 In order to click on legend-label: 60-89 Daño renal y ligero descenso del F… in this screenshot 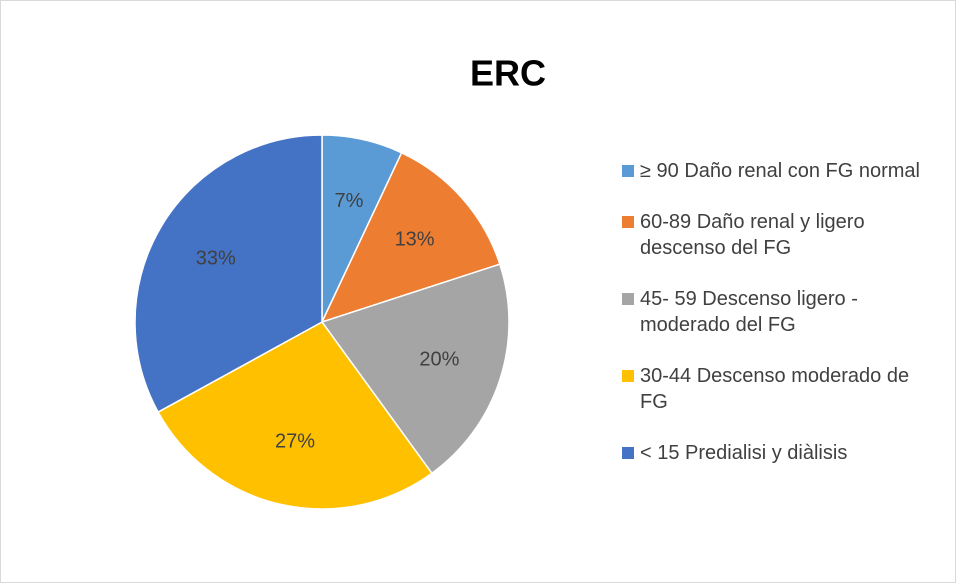, I will do `click(752, 235)`.